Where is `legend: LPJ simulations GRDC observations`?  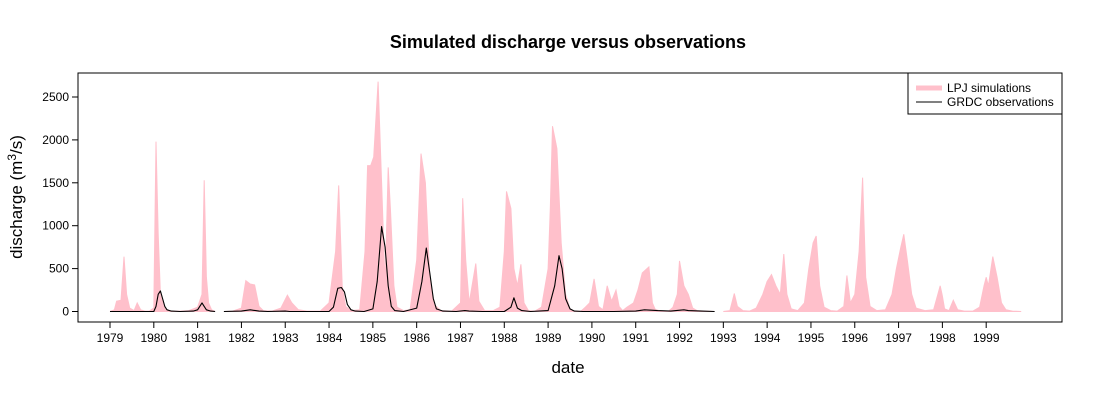 legend: LPJ simulations GRDC observations is located at coordinates (985, 93).